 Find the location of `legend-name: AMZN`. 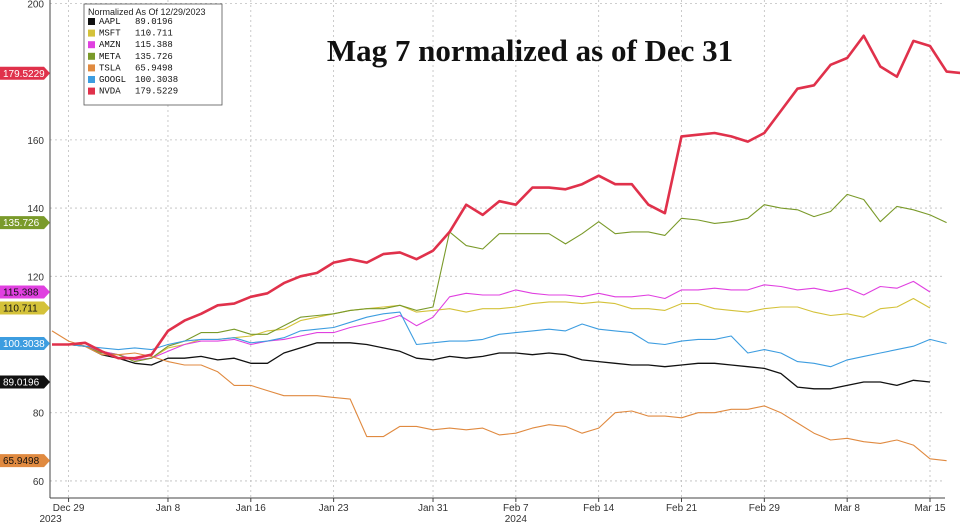

legend-name: AMZN is located at coordinates (110, 45).